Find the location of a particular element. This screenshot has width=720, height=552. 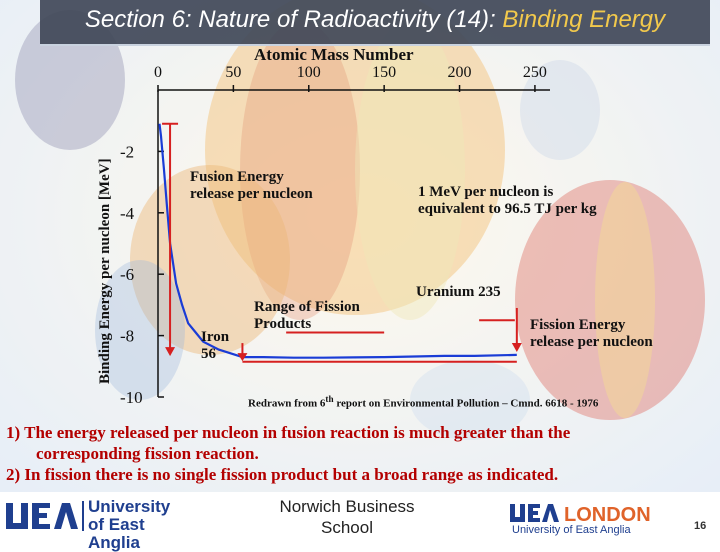

title-main: Section 6: Nature of Radioactivity (14): is located at coordinates (290, 19).